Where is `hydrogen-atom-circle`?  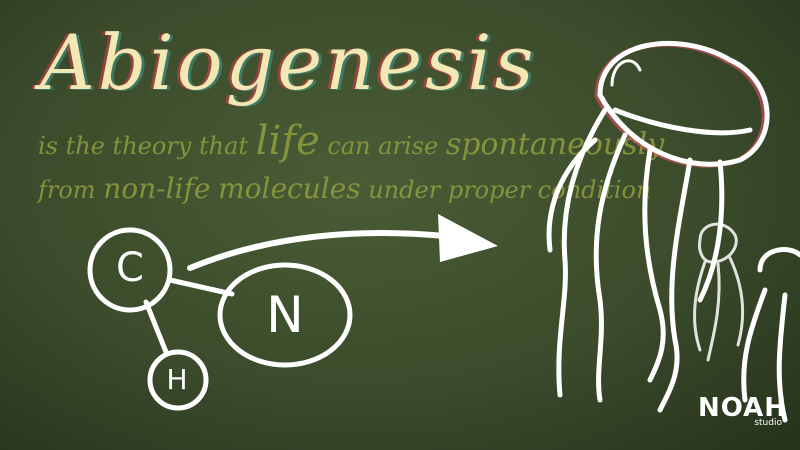 hydrogen-atom-circle is located at coordinates (178, 380).